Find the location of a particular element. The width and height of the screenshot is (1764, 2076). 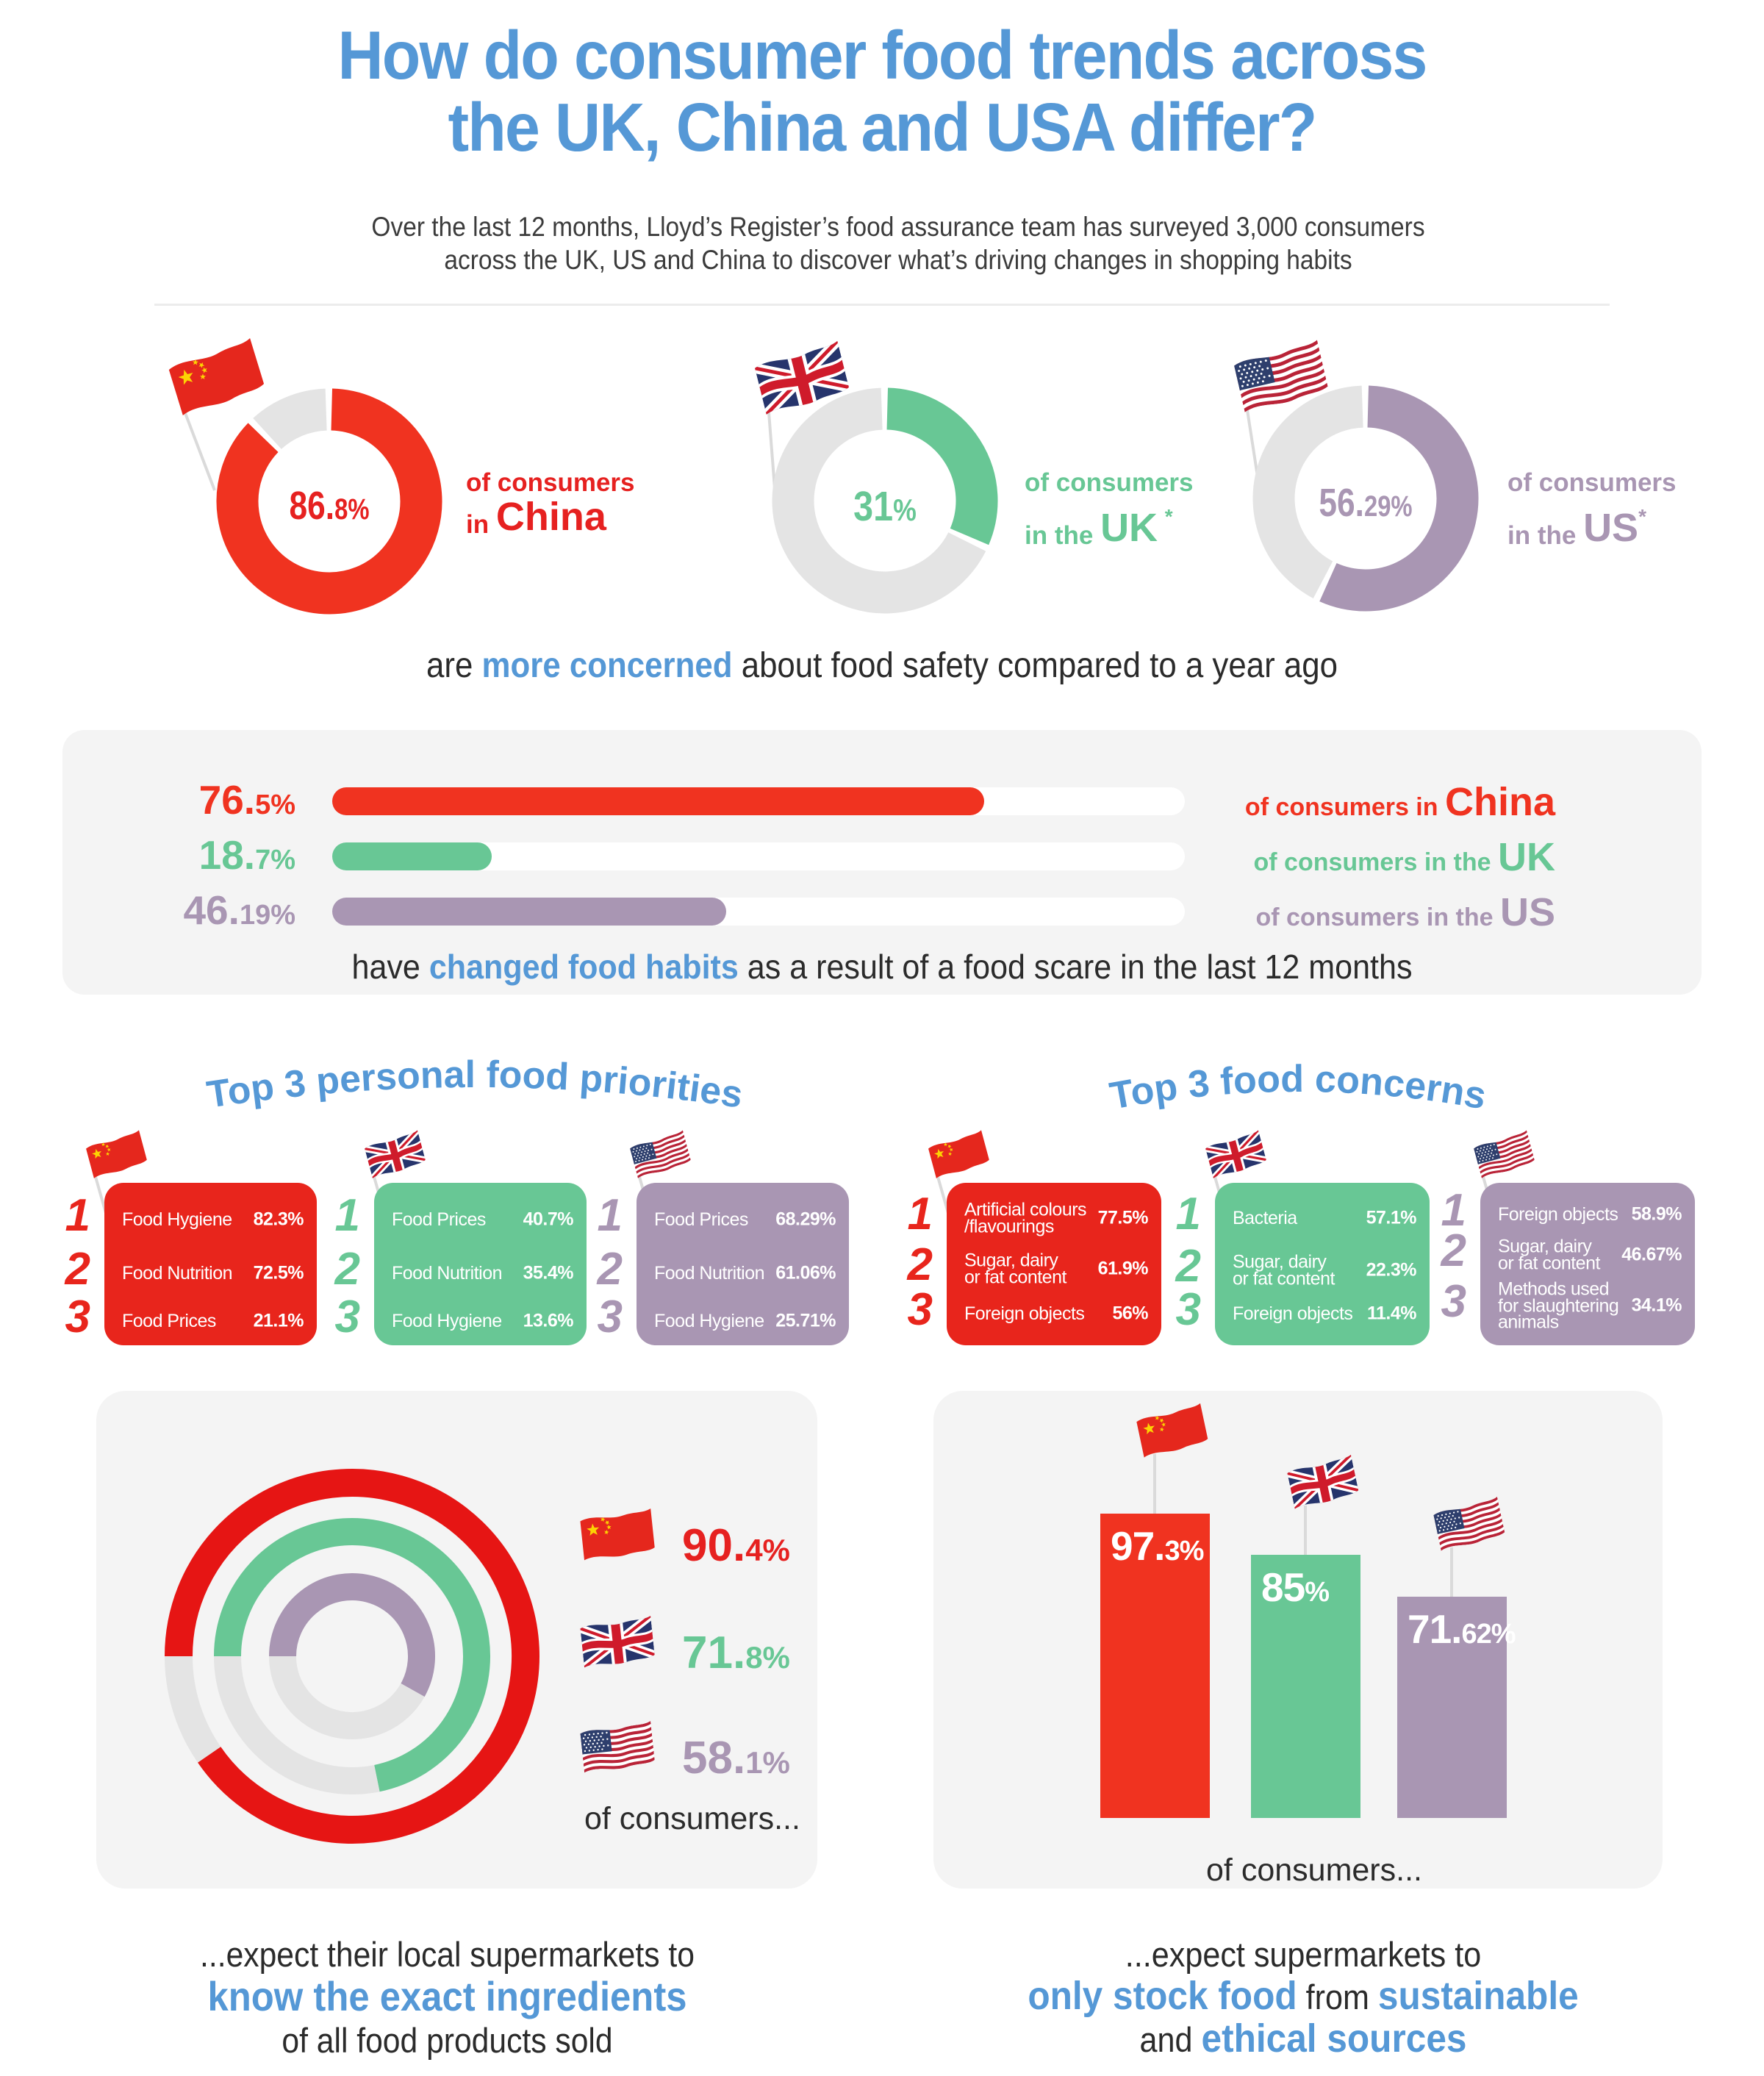

svg-text: Top 3 personal food priorities is located at coordinates (475, 1084).